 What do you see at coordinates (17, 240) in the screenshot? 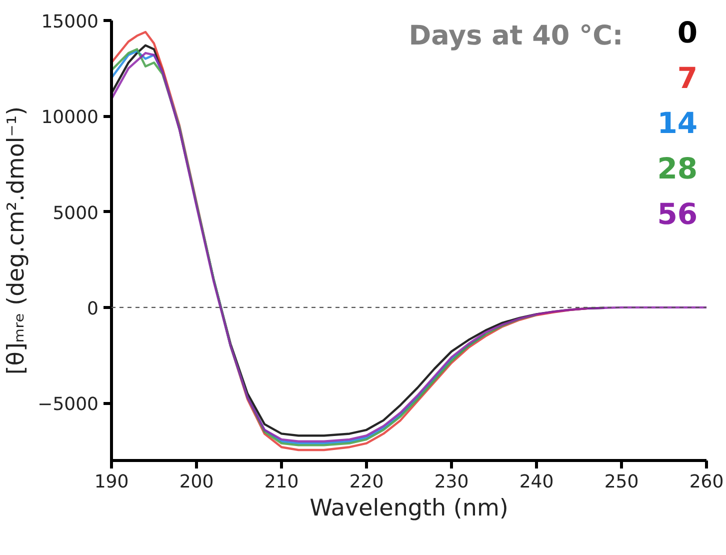
I see `y-axis-title: [θ]ₘᵣₑ (deg.cm².dmol⁻¹)` at bounding box center [17, 240].